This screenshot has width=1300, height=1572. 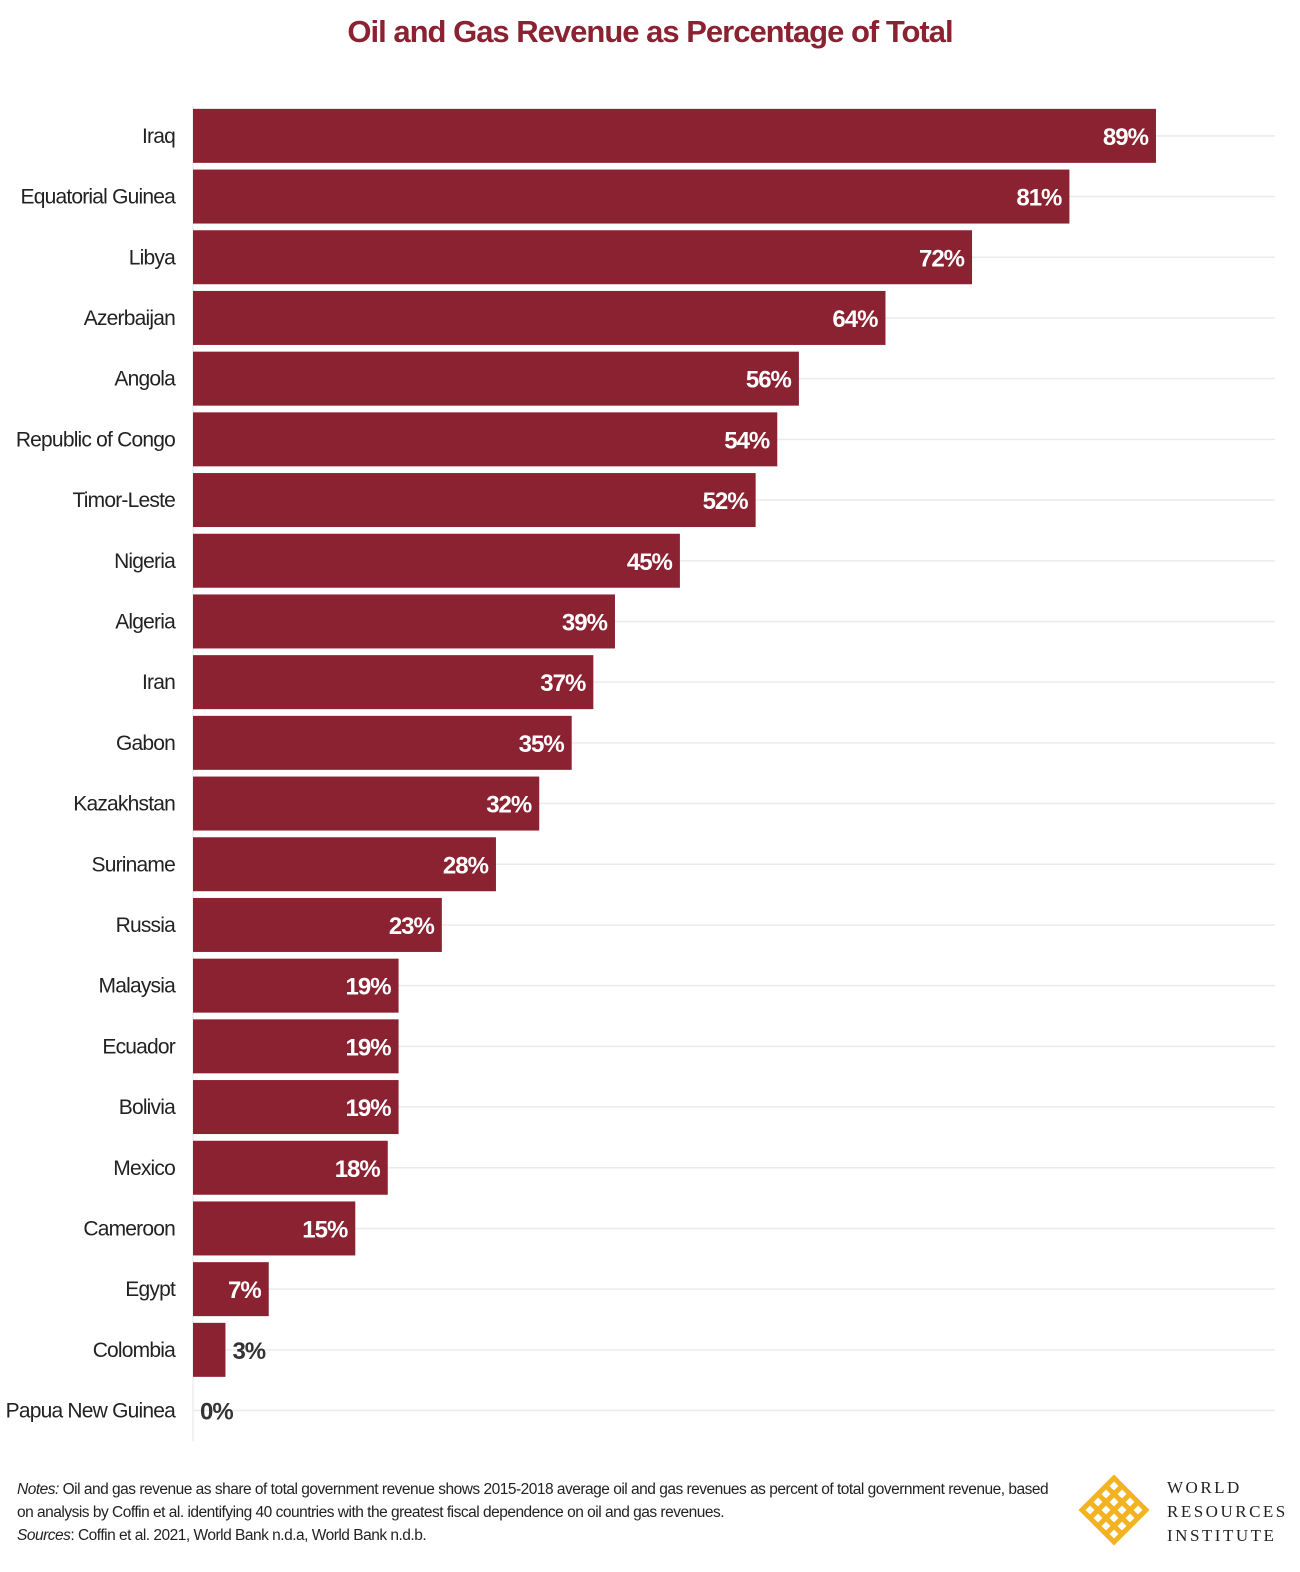 I want to click on wri-logo-icon, so click(x=1114, y=1510).